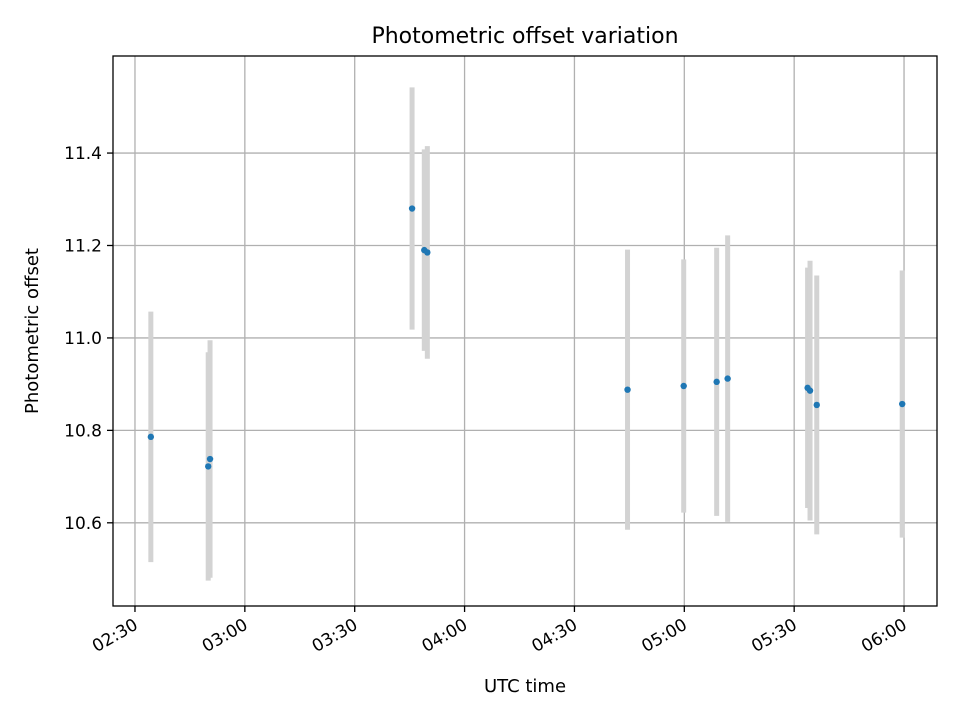 Image resolution: width=960 pixels, height=720 pixels. Describe the element at coordinates (664, 636) in the screenshot. I see `x-tick-label: 05:00` at that location.